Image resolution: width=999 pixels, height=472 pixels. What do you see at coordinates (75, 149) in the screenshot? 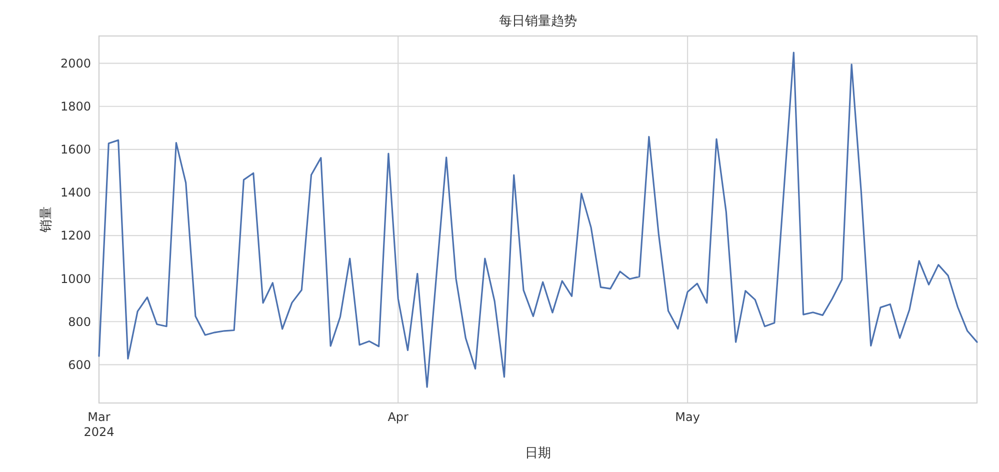
I see `y-tick-label: 1600` at bounding box center [75, 149].